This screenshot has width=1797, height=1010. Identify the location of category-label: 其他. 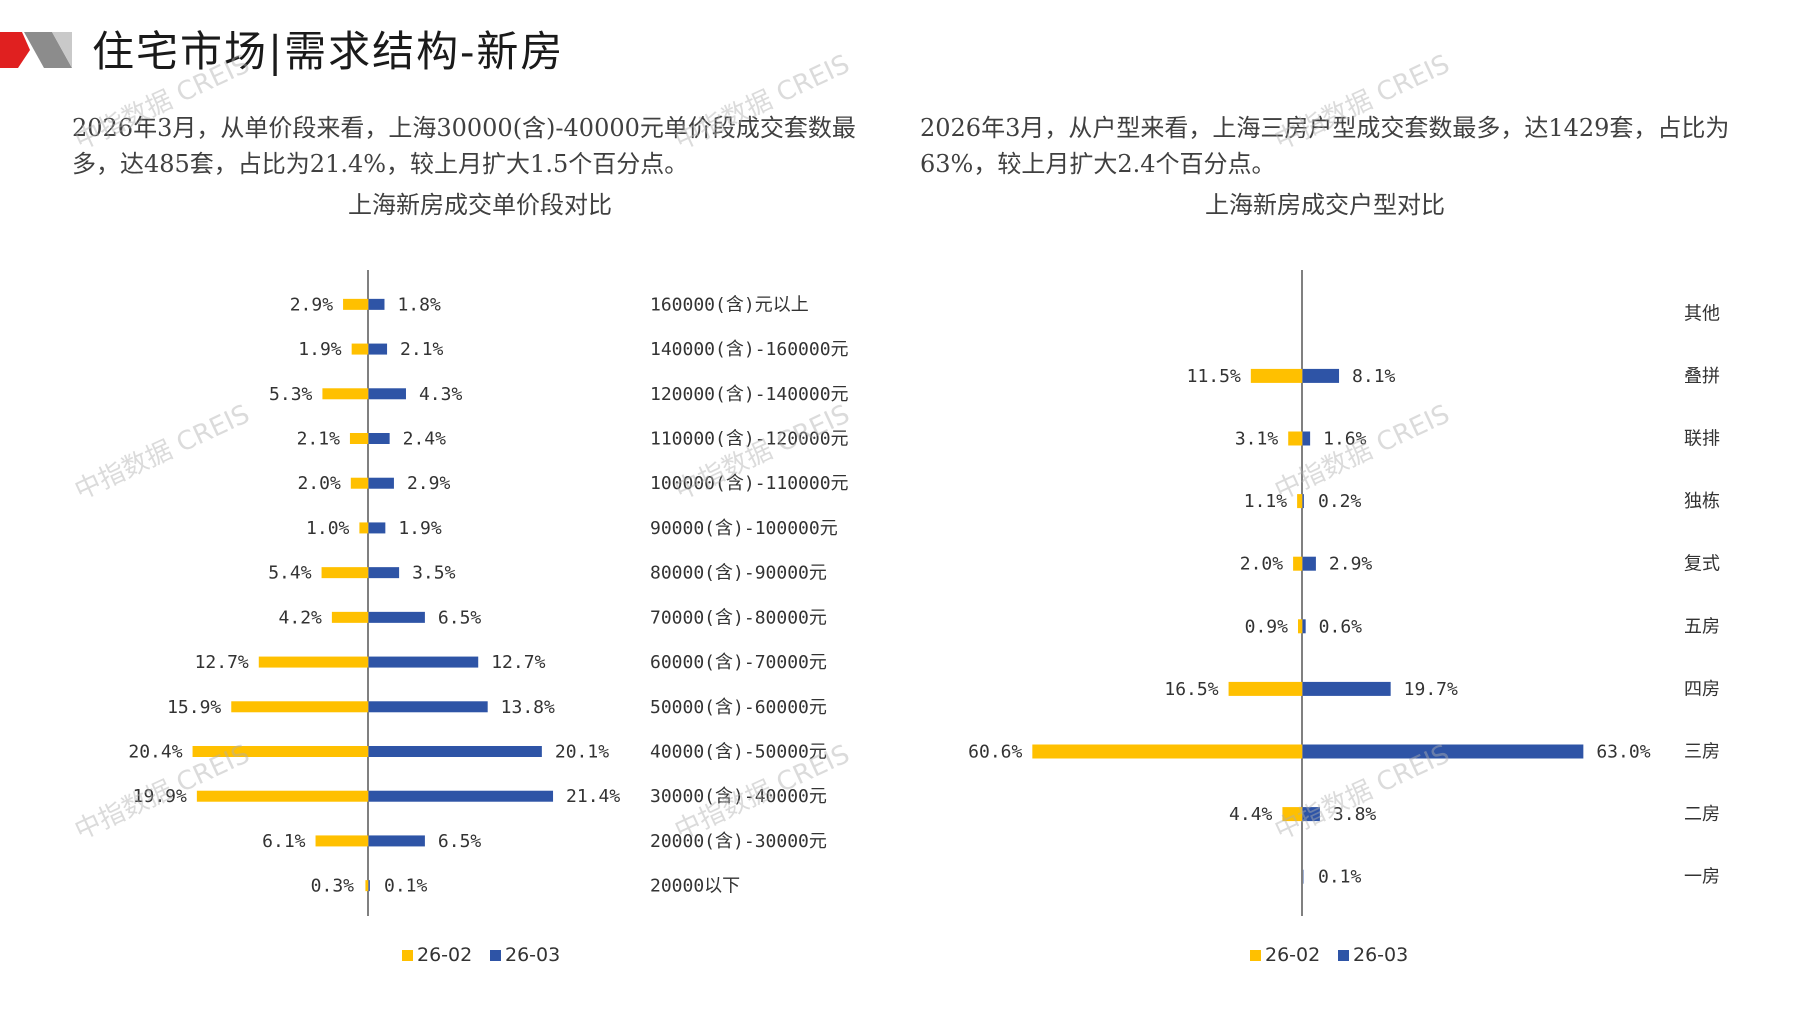
(1702, 313).